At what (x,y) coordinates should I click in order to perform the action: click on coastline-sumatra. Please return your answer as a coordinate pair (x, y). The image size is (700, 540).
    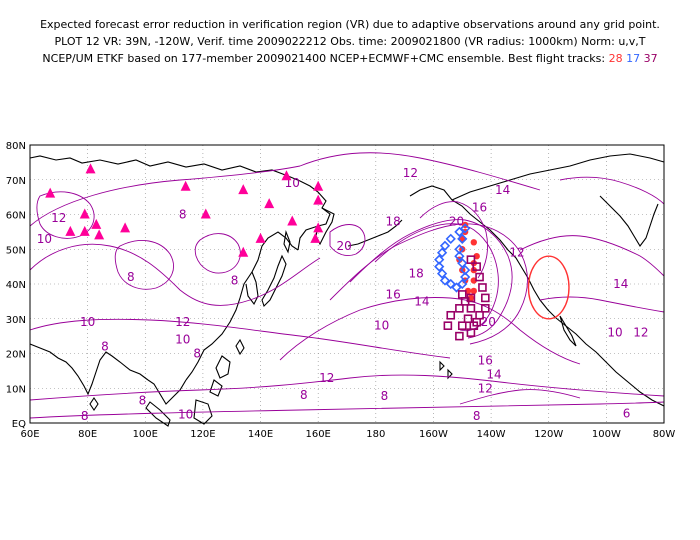
    Looking at the image, I should click on (158, 414).